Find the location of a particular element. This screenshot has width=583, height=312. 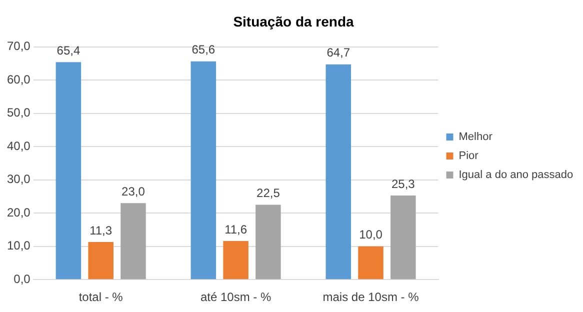

chart-title: Situação da renda is located at coordinates (293, 21).